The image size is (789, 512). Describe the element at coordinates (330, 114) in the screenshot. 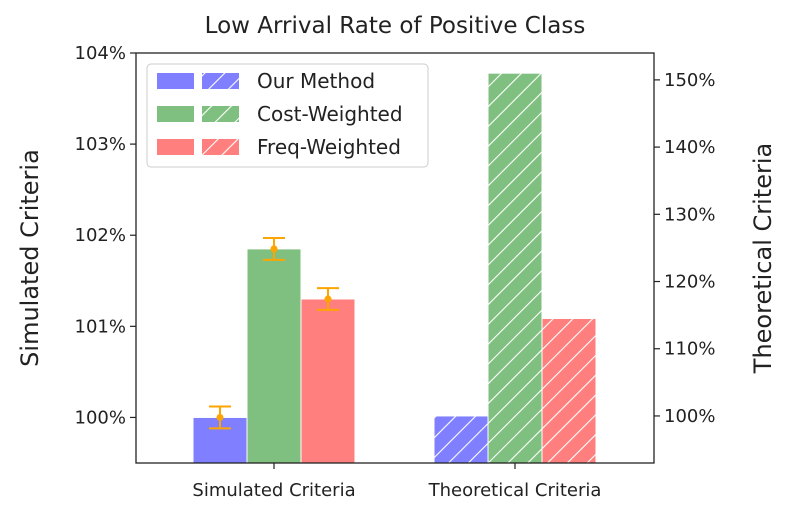

I see `legend-label-cost-weighted: Cost-Weighted` at that location.